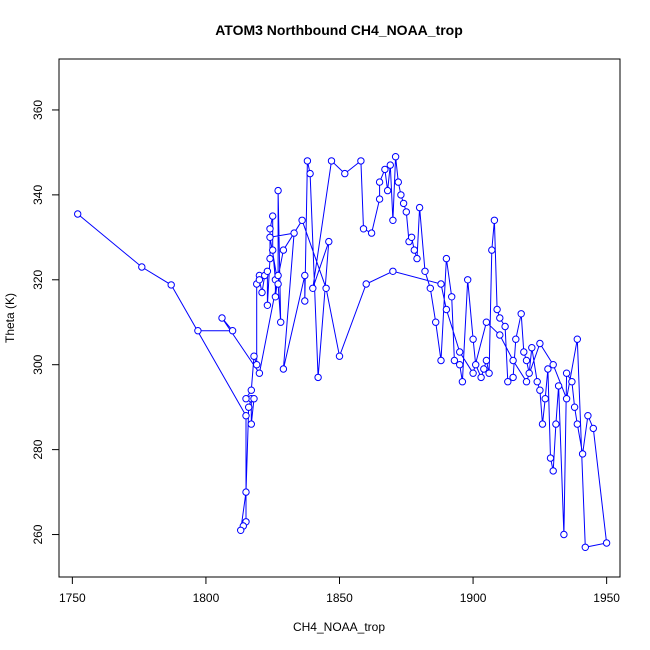 This screenshot has width=650, height=650. Describe the element at coordinates (473, 598) in the screenshot. I see `x-tick-label: 1900` at that location.